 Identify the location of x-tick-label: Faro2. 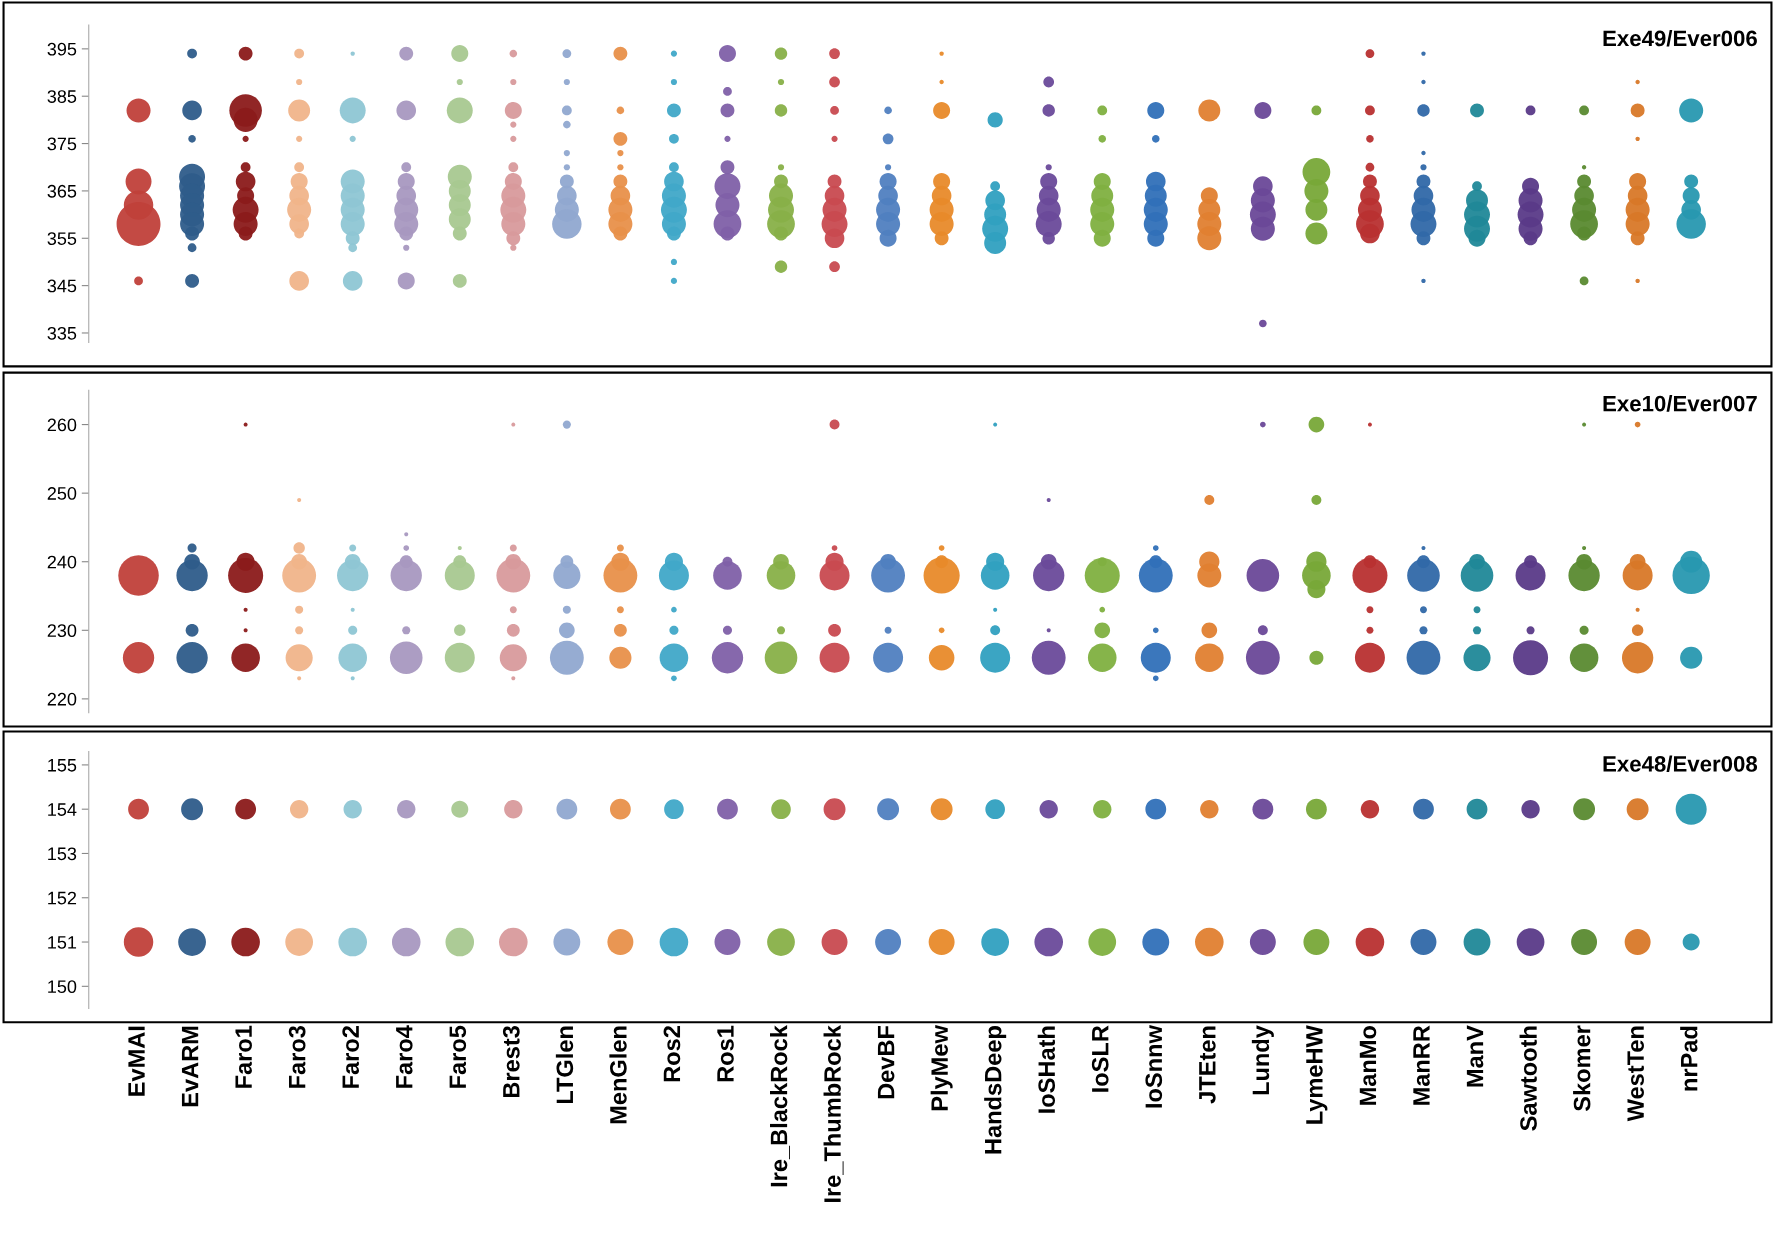
(351, 1057).